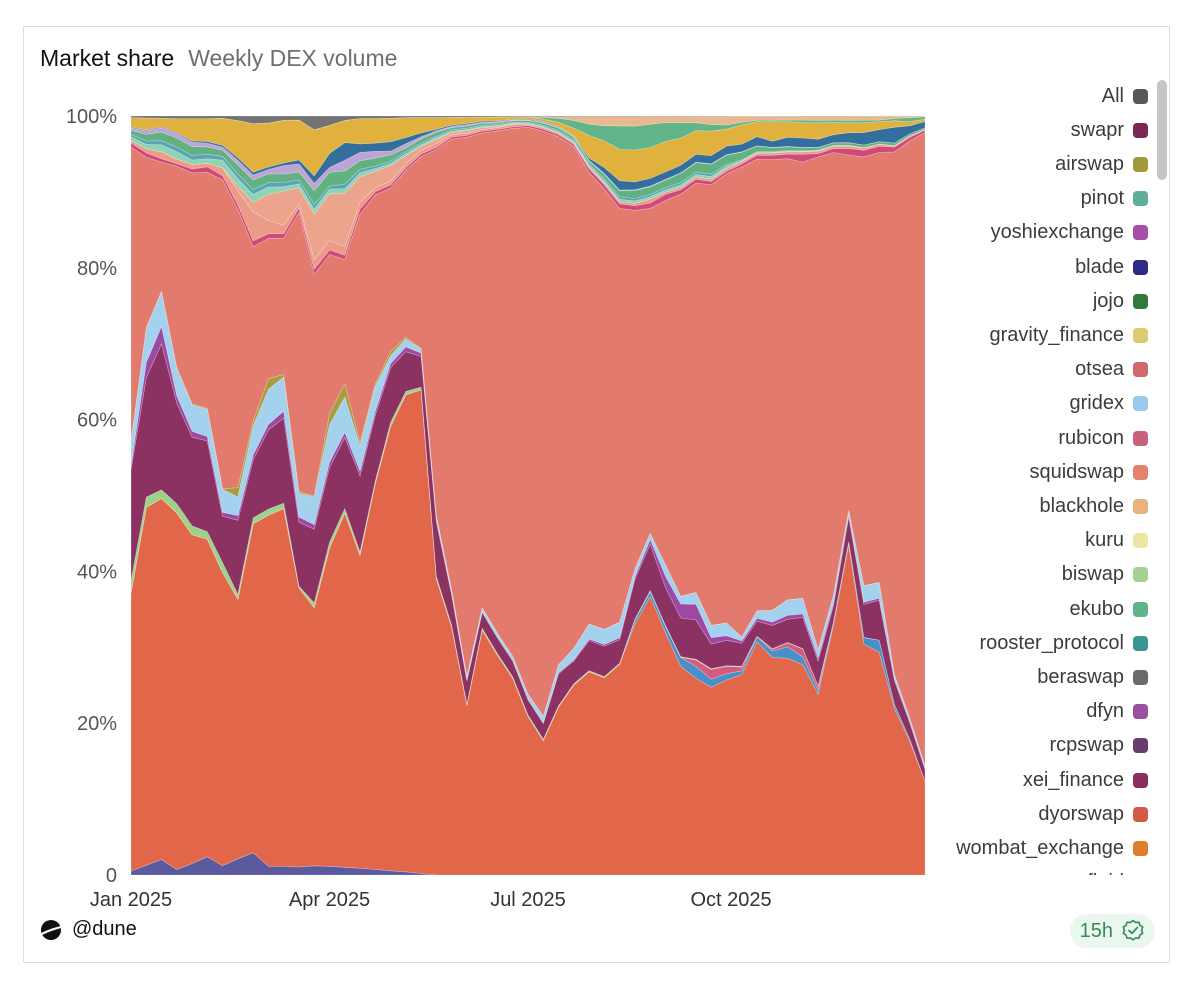  What do you see at coordinates (107, 58) in the screenshot?
I see `tab-market-share: Market share` at bounding box center [107, 58].